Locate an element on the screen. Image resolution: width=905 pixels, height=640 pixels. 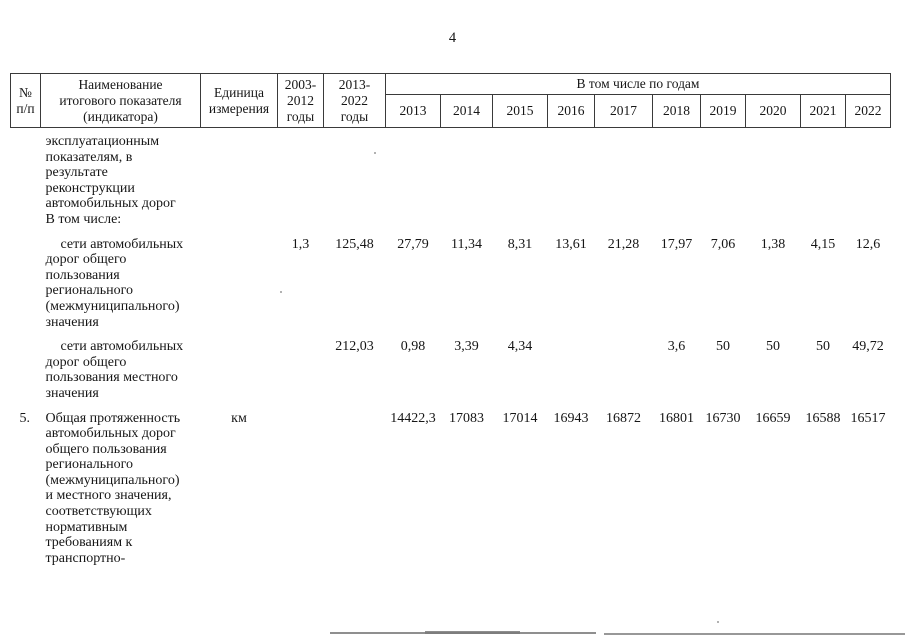
year-value-cell-2018: 17,97 is located at coordinates (676, 244).